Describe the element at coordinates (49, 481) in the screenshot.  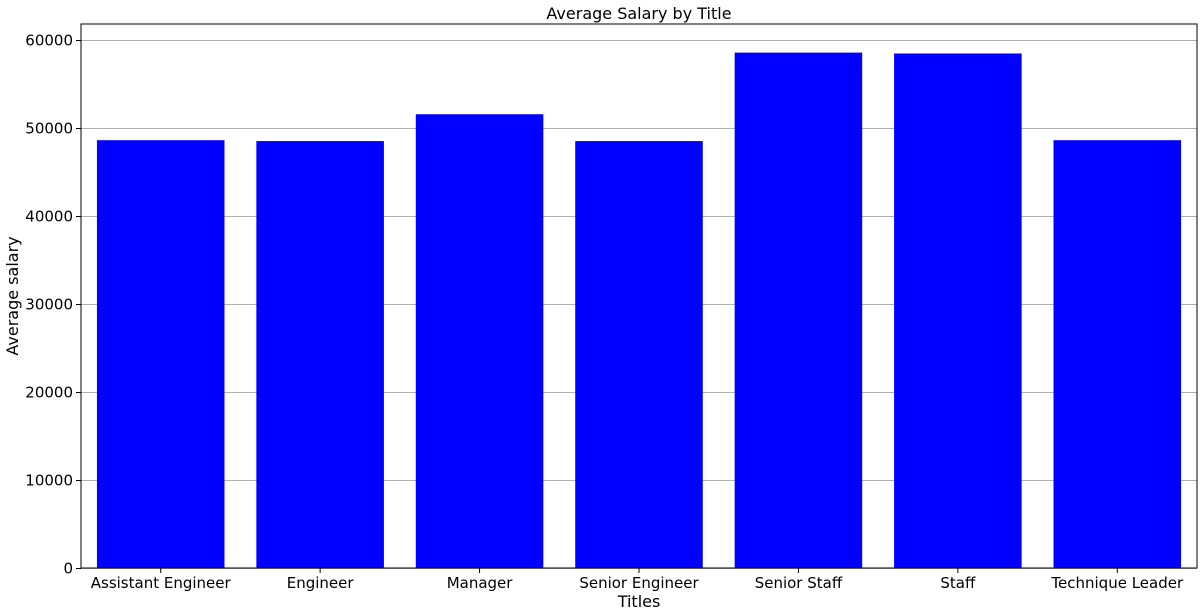
I see `y-tick-label: 10000` at that location.